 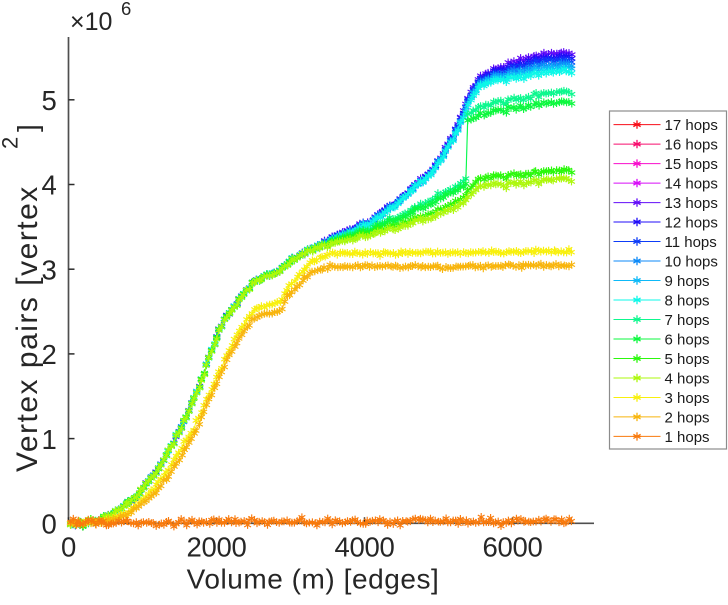 What do you see at coordinates (313, 579) in the screenshot?
I see `svg-text: Volume (m) [edges]` at bounding box center [313, 579].